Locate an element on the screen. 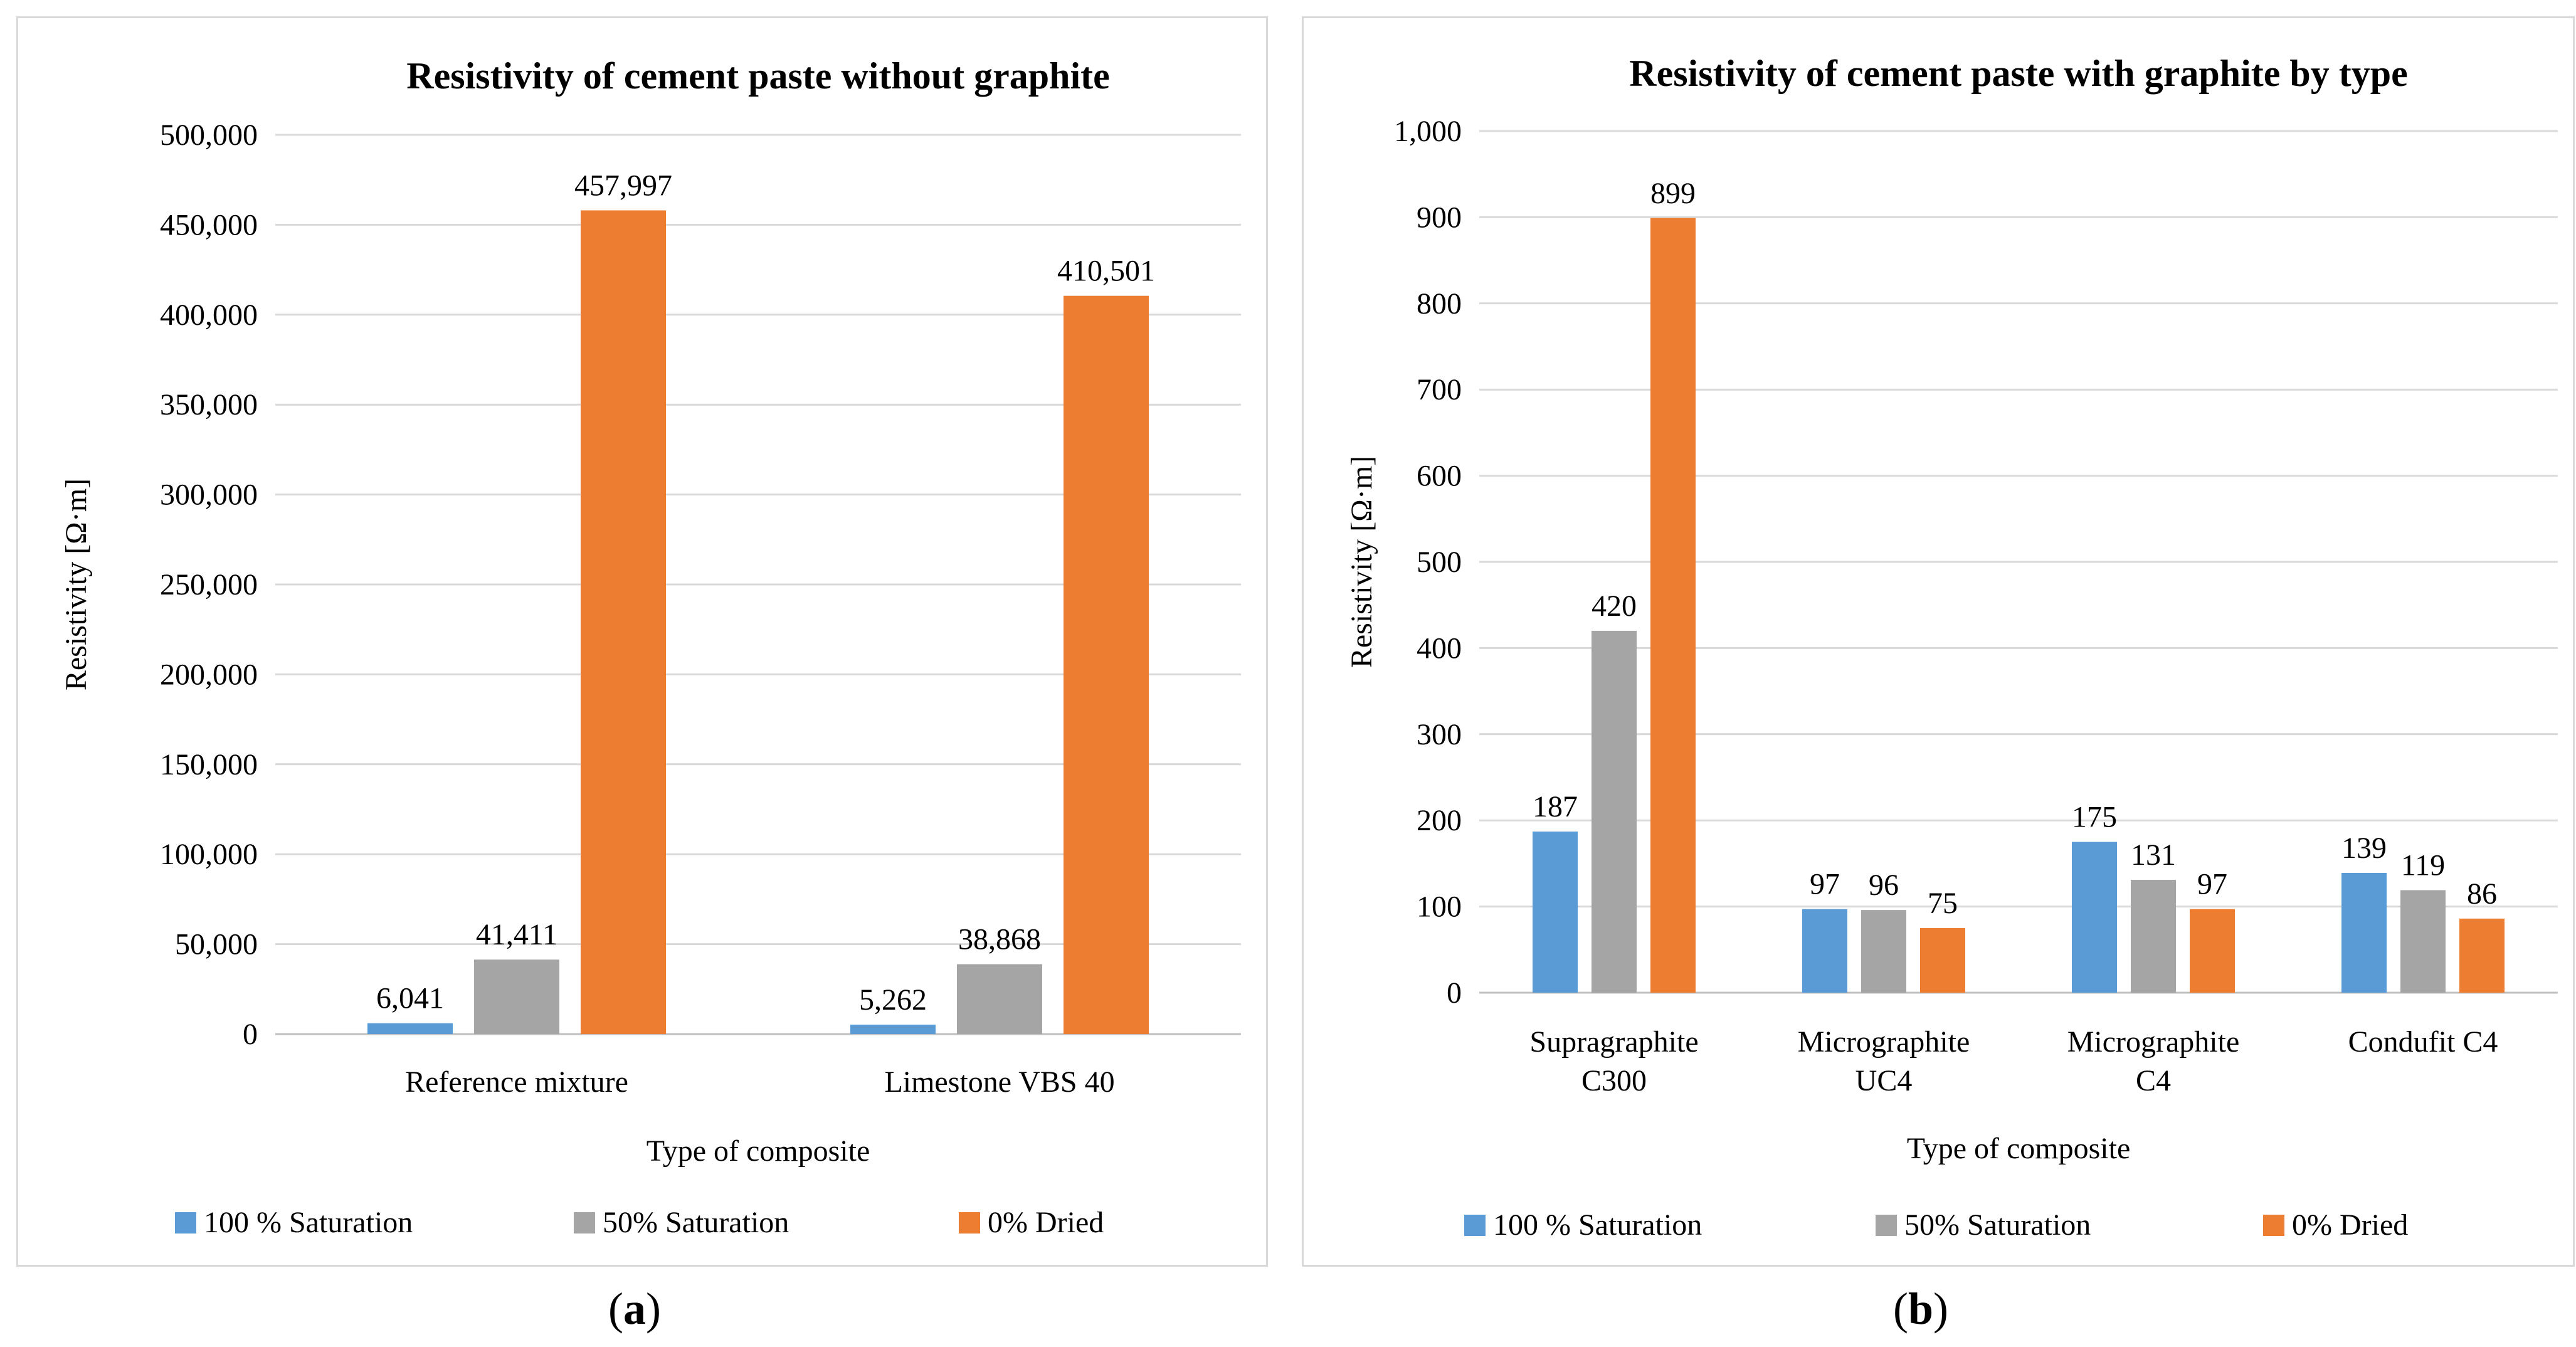 This screenshot has width=2576, height=1347. chart-0-y-tick-label: 100,000 is located at coordinates (209, 854).